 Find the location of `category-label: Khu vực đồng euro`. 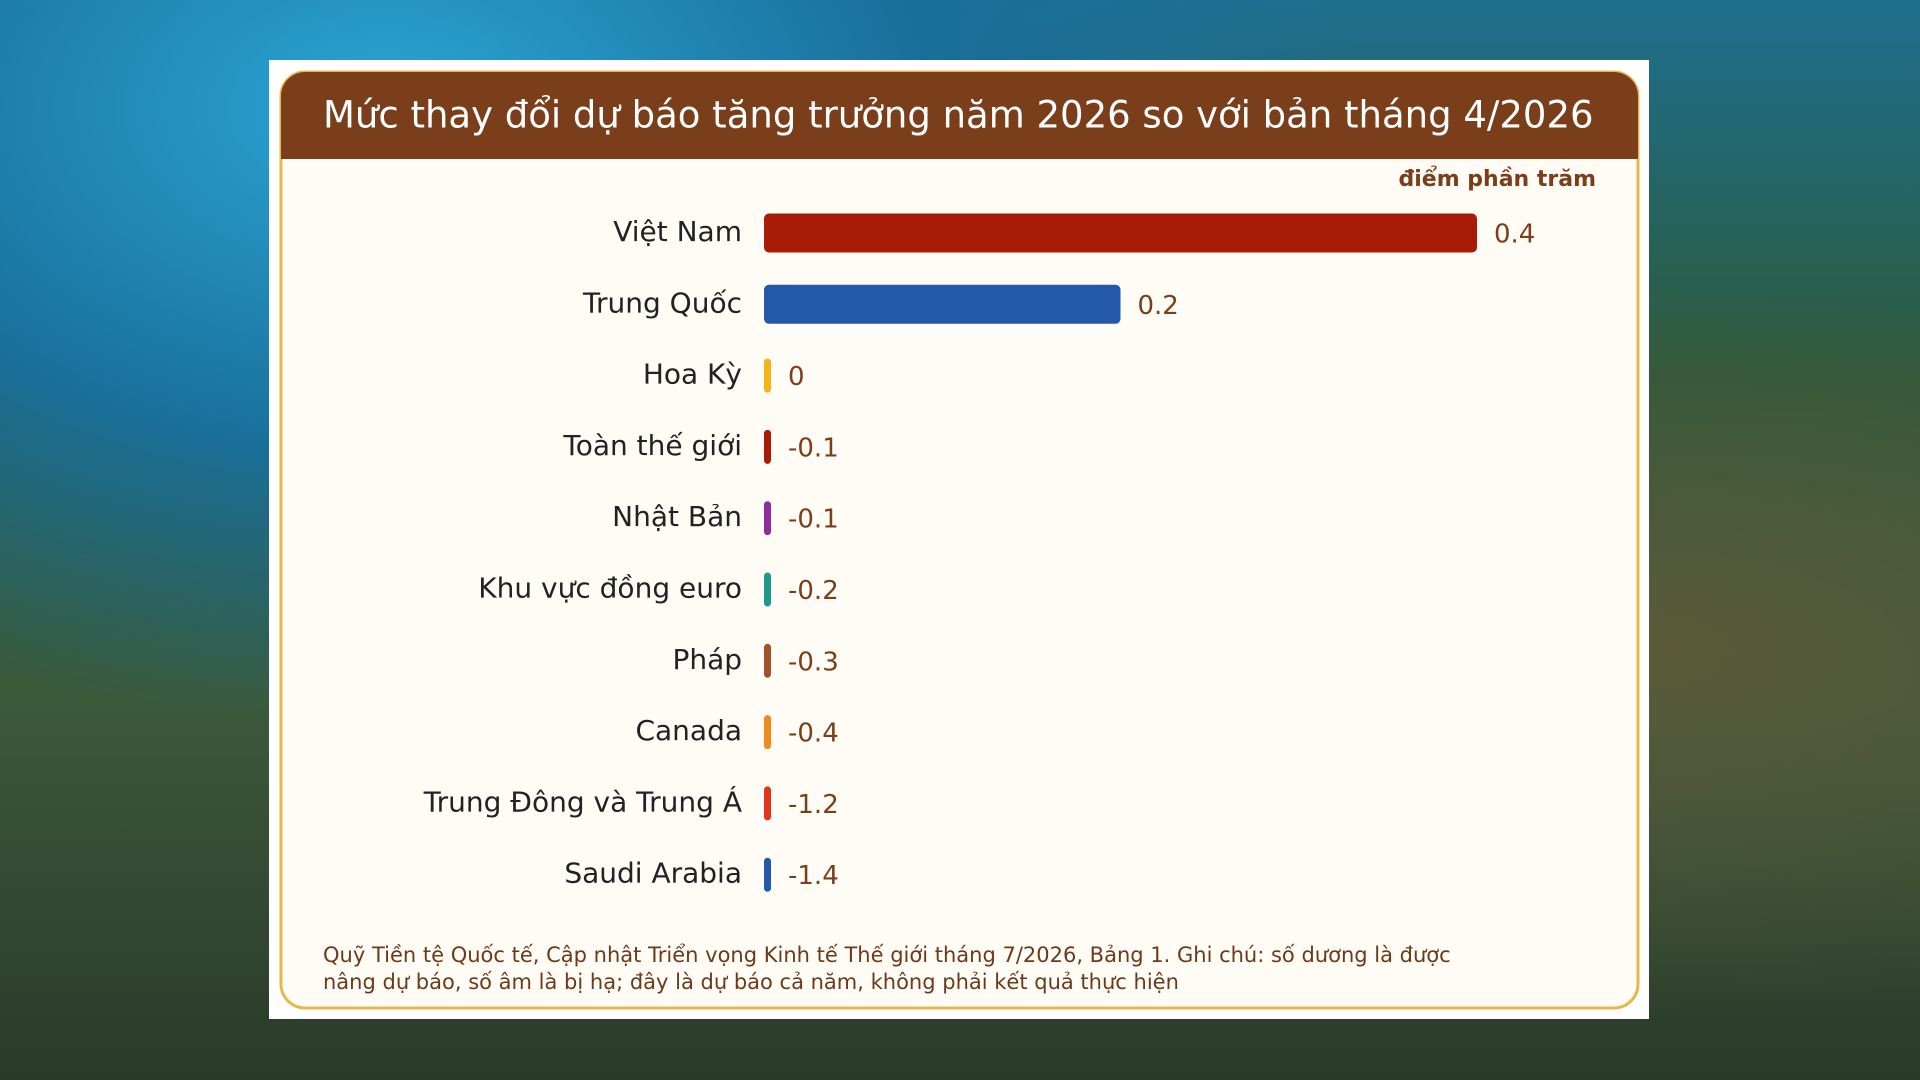

category-label: Khu vực đồng euro is located at coordinates (610, 588).